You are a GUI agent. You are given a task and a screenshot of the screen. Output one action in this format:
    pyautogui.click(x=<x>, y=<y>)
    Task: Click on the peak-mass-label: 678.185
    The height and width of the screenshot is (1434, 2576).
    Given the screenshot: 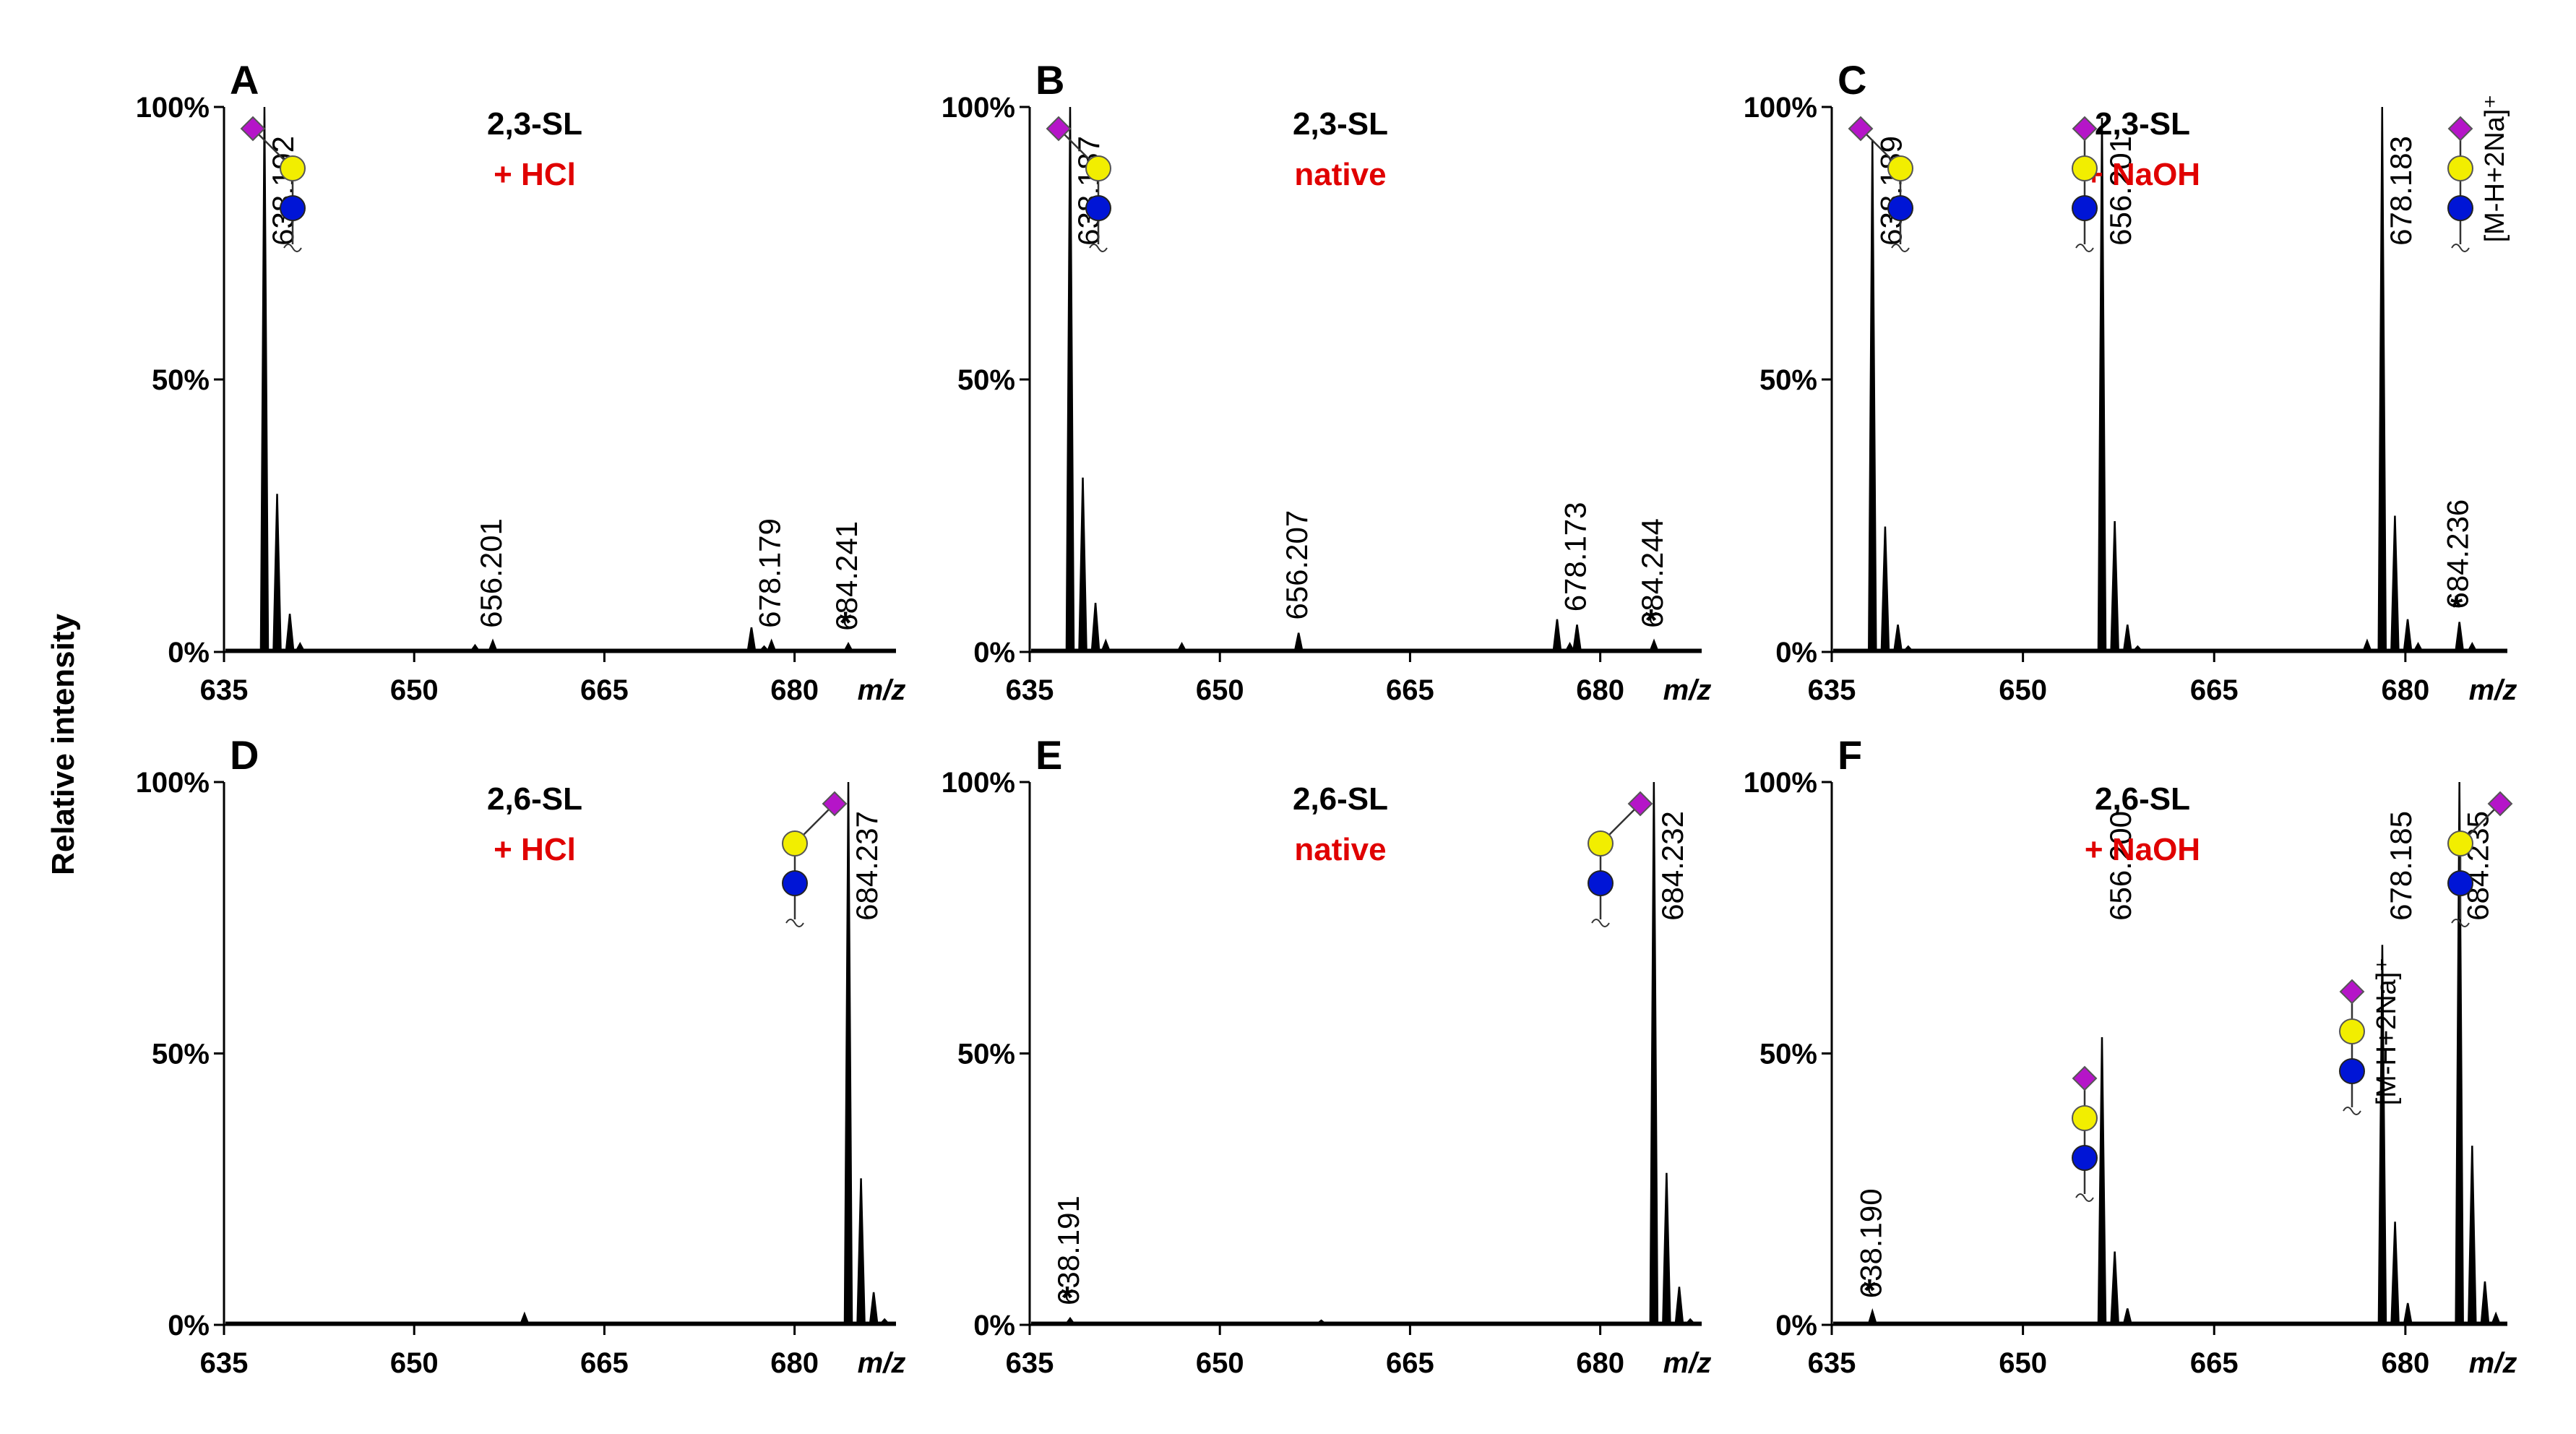 What is the action you would take?
    pyautogui.click(x=2401, y=866)
    